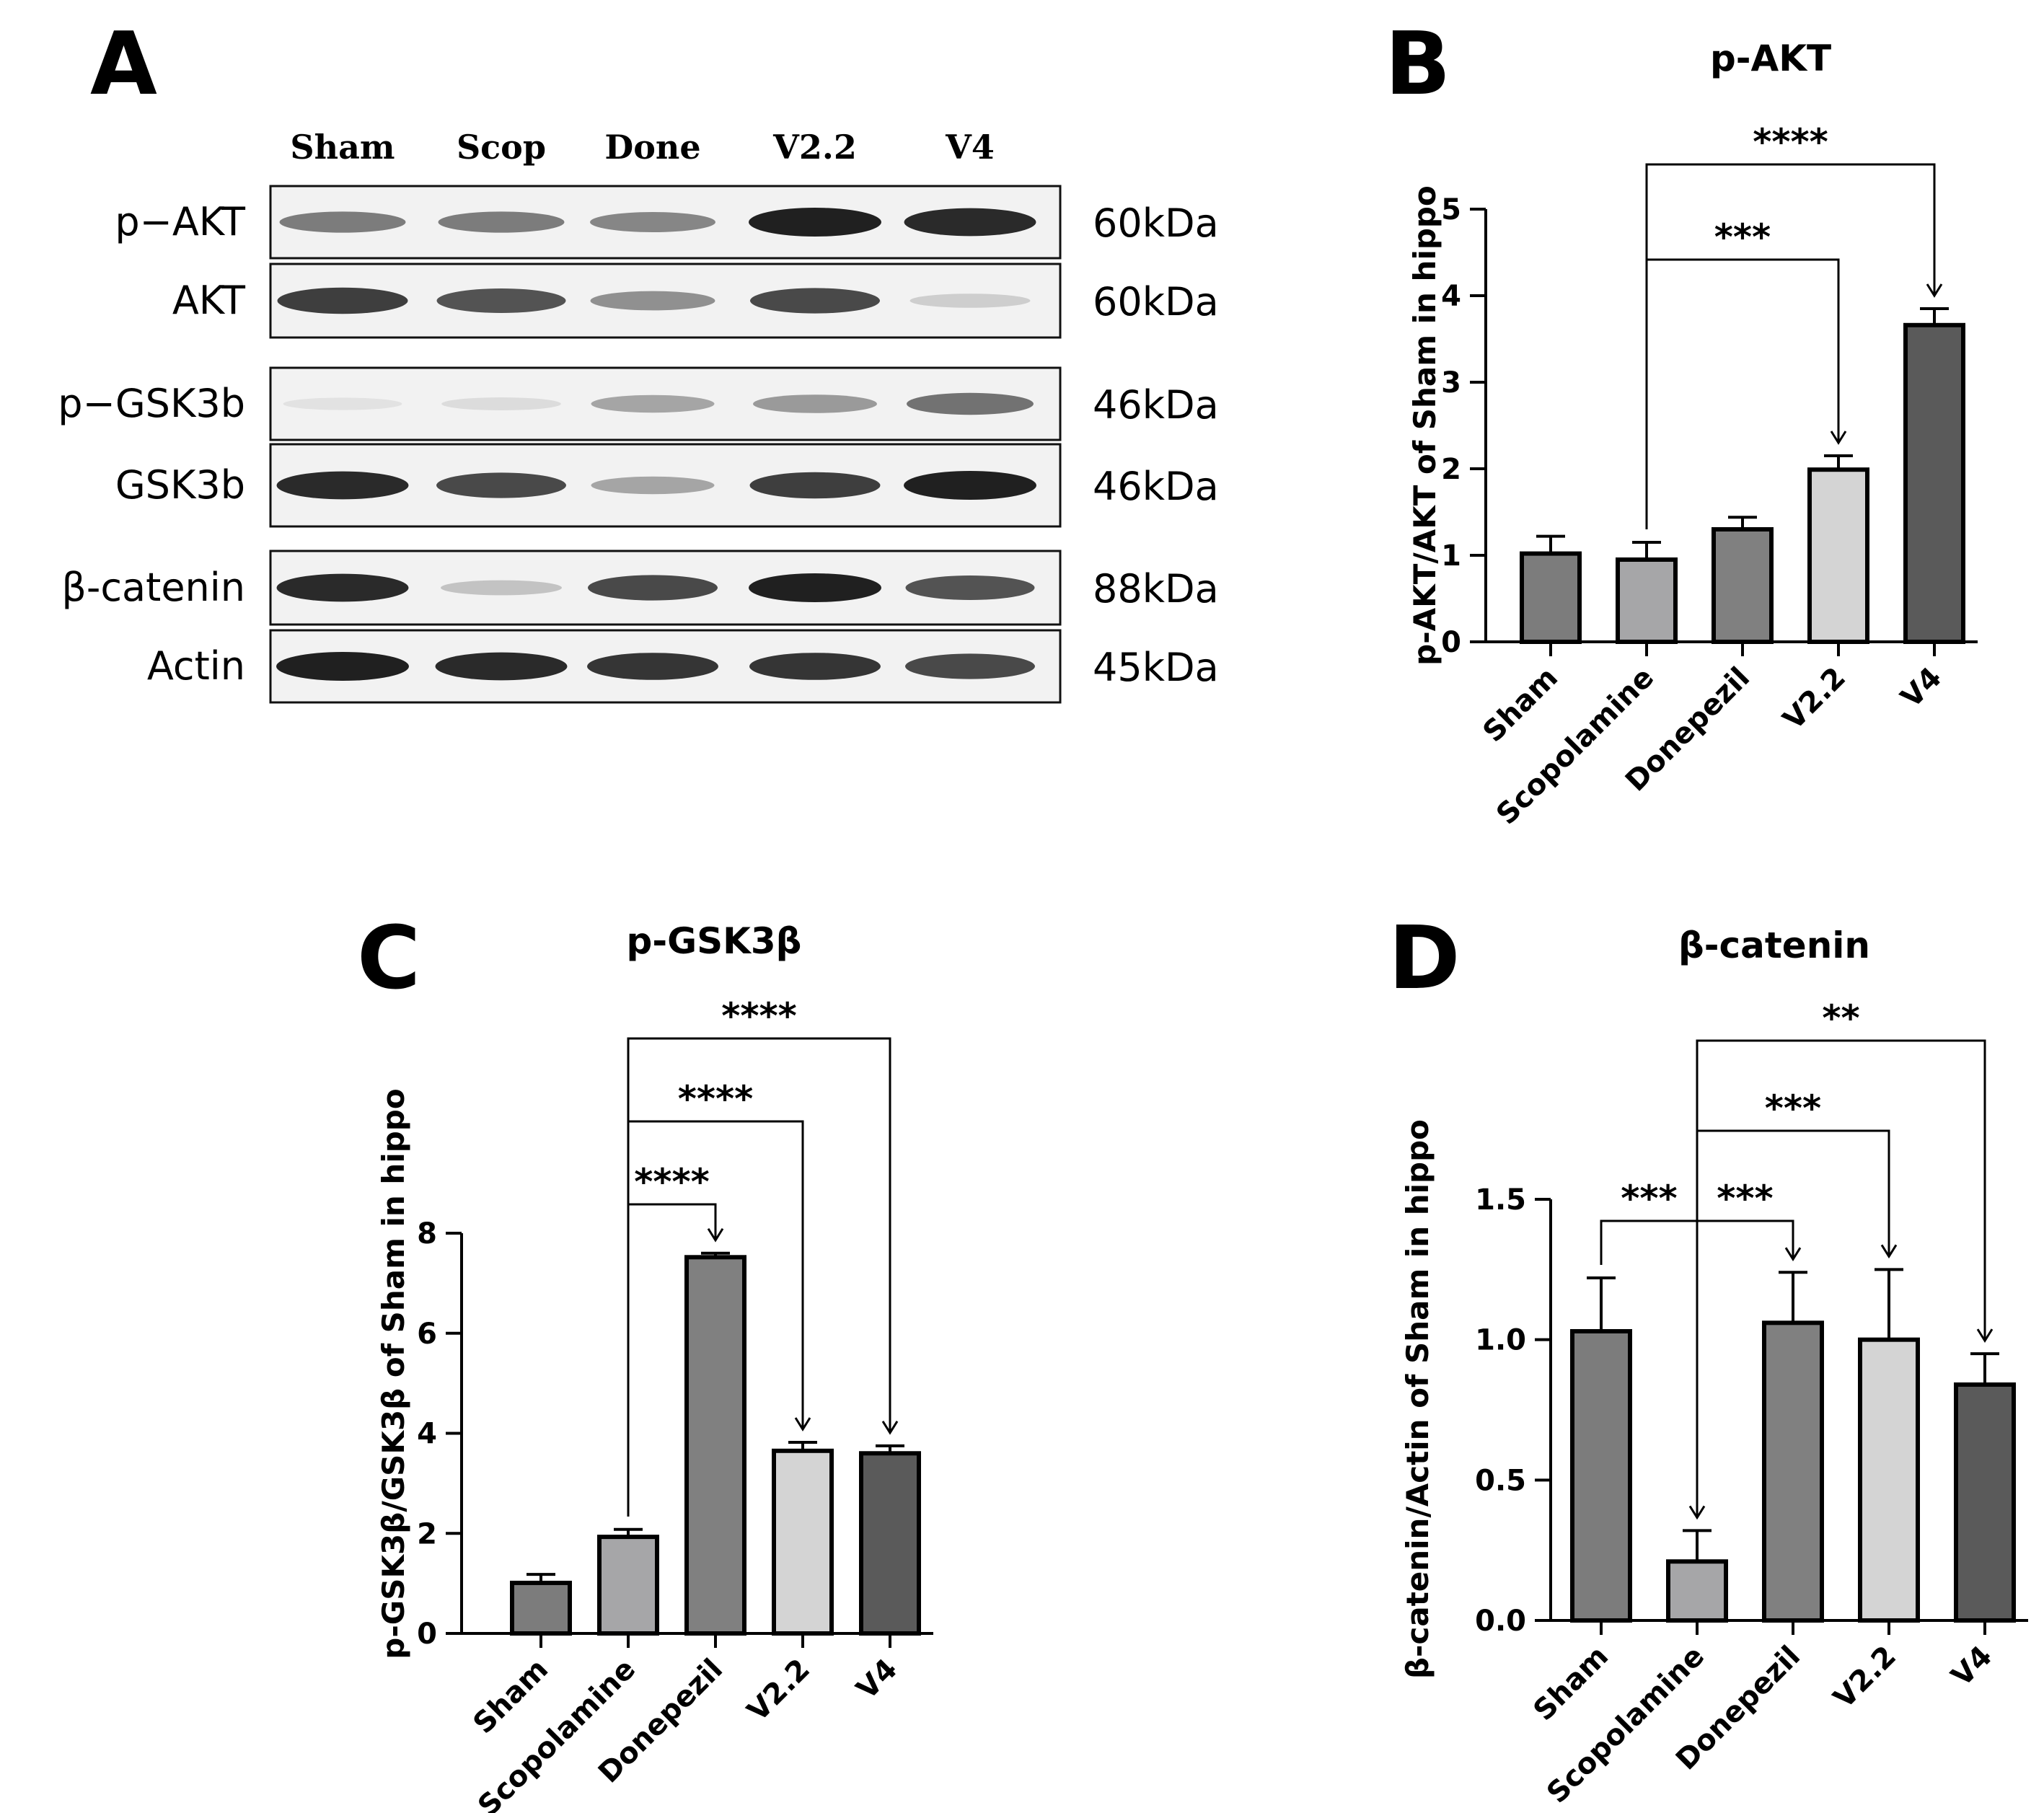  What do you see at coordinates (209, 300) in the screenshot?
I see `blot-row-label: AKT` at bounding box center [209, 300].